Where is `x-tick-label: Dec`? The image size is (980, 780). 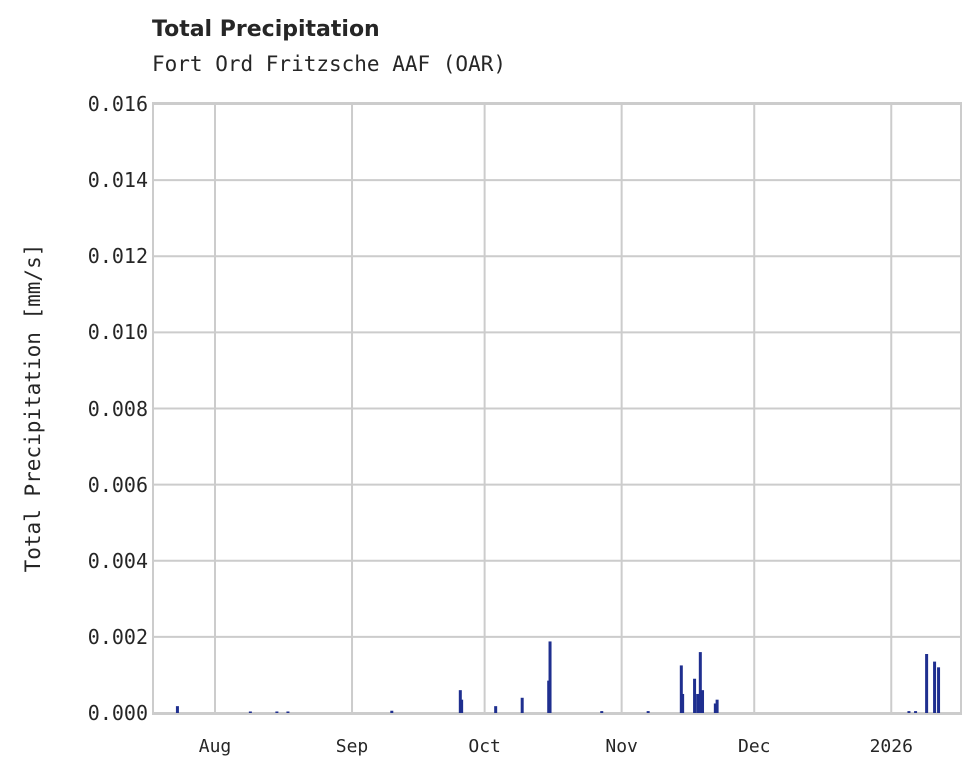
x-tick-label: Dec is located at coordinates (754, 746).